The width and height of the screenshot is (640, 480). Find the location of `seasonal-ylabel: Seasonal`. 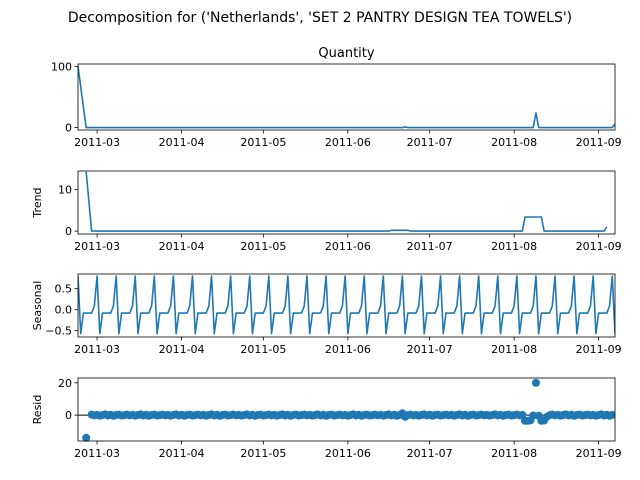

seasonal-ylabel: Seasonal is located at coordinates (37, 306).